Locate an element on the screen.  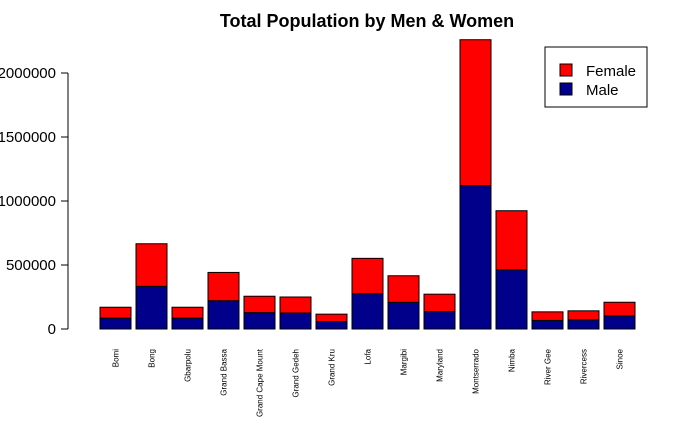
legend: Female Male is located at coordinates (596, 77).